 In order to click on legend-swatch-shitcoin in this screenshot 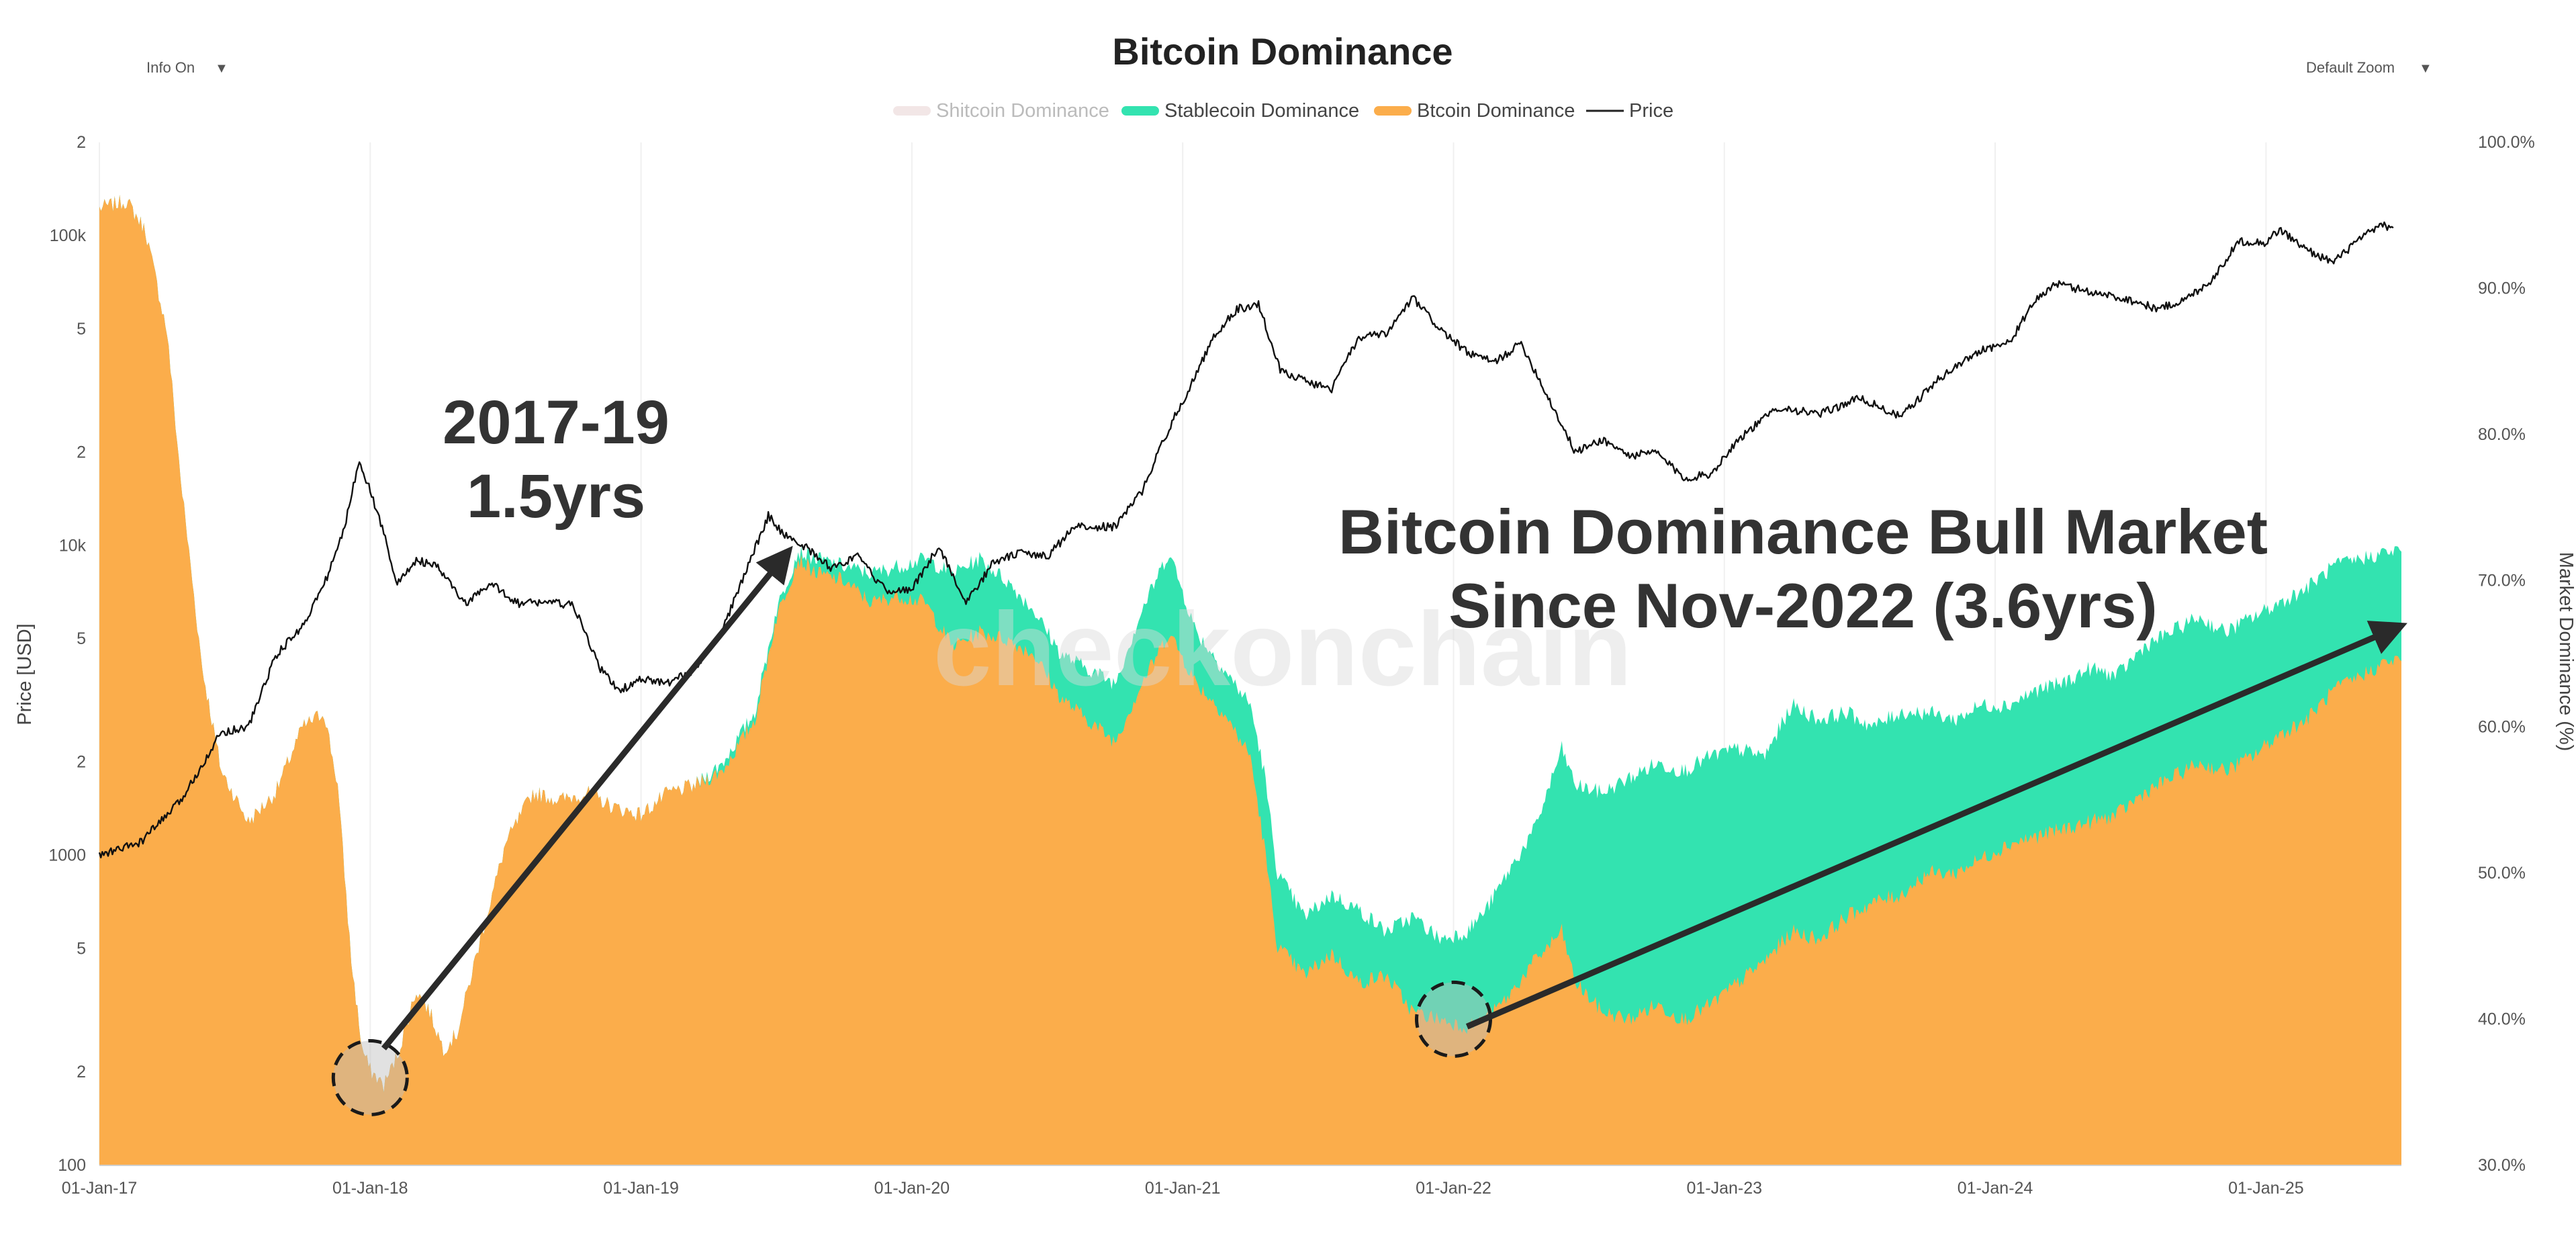, I will do `click(912, 111)`.